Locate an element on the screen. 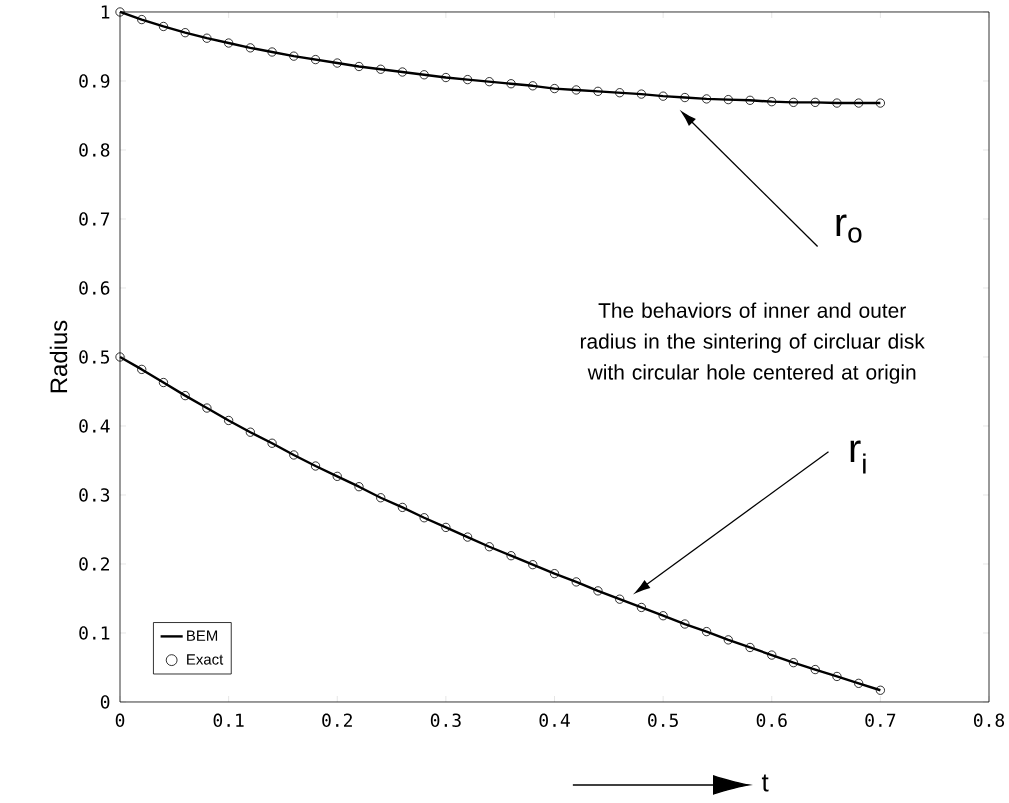  y-tick-label: 0.4 is located at coordinates (94, 426).